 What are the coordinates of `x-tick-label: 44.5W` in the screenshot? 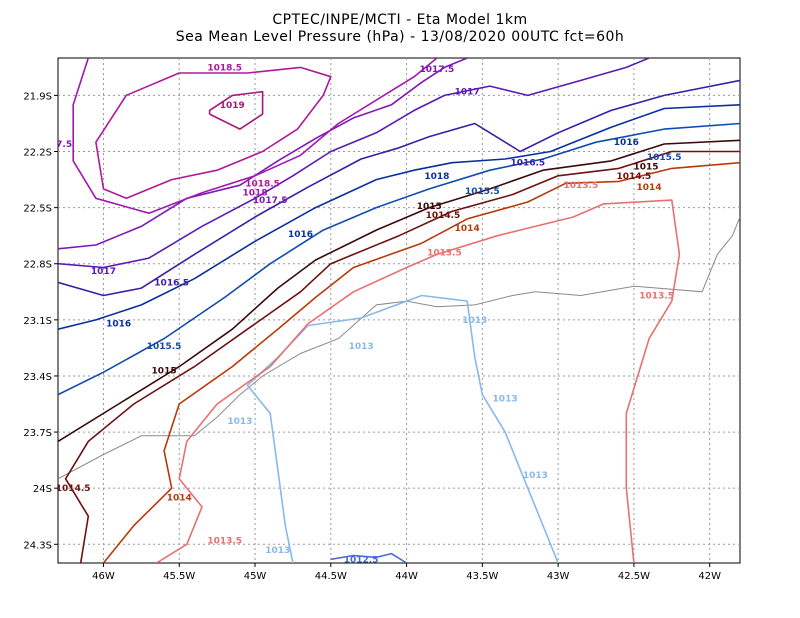 It's located at (331, 576).